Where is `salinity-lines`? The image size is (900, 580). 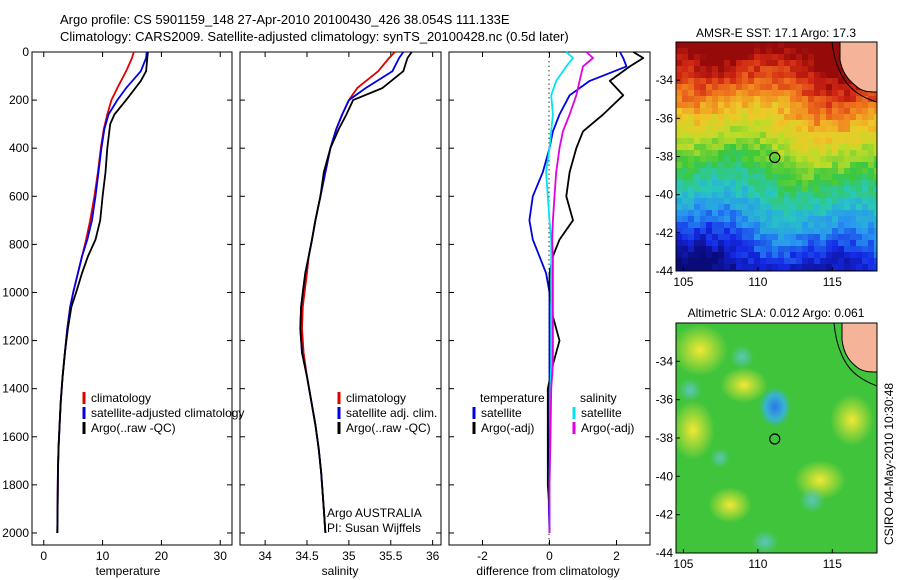 salinity-lines is located at coordinates (356, 292).